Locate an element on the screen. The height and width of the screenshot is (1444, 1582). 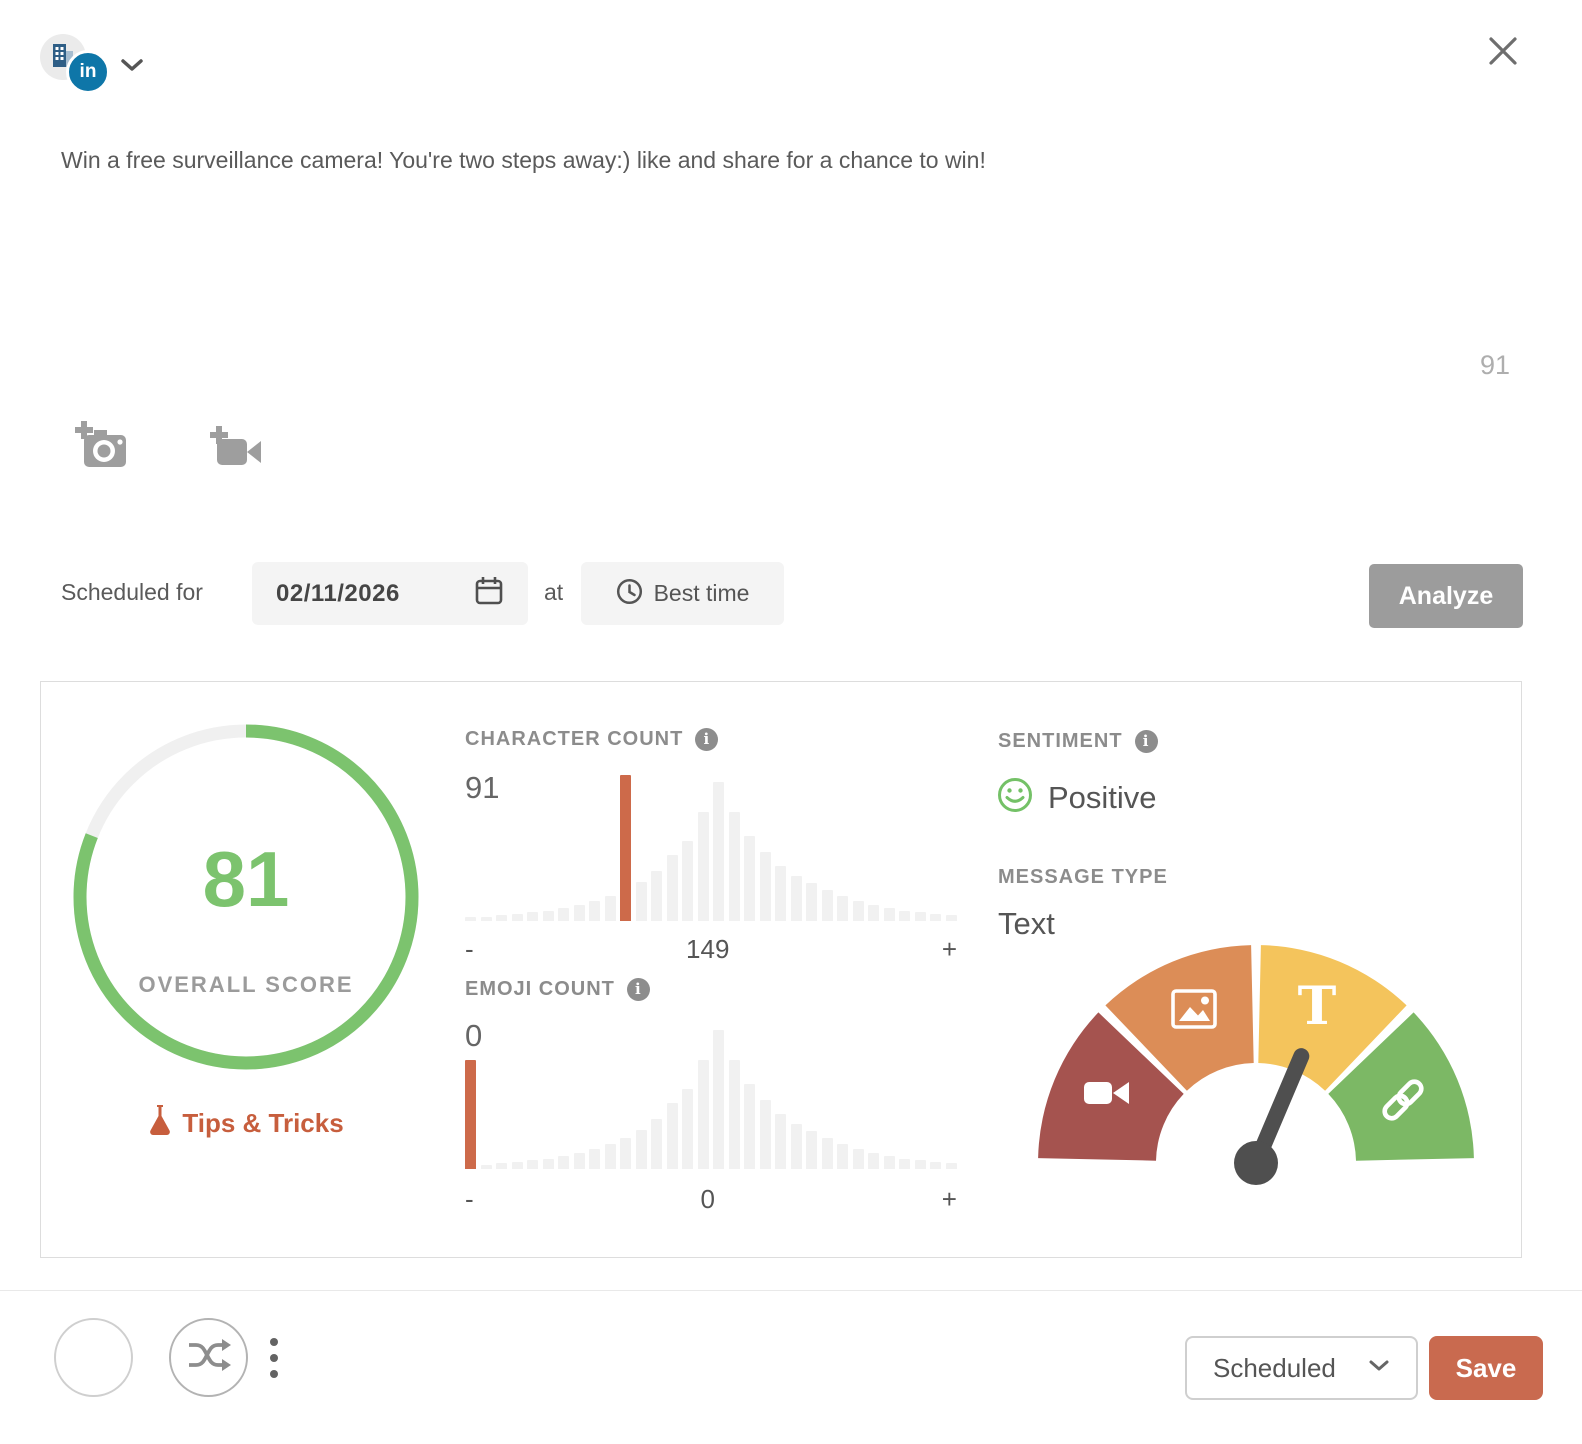
character-count-axis: - 149 + is located at coordinates (711, 949).